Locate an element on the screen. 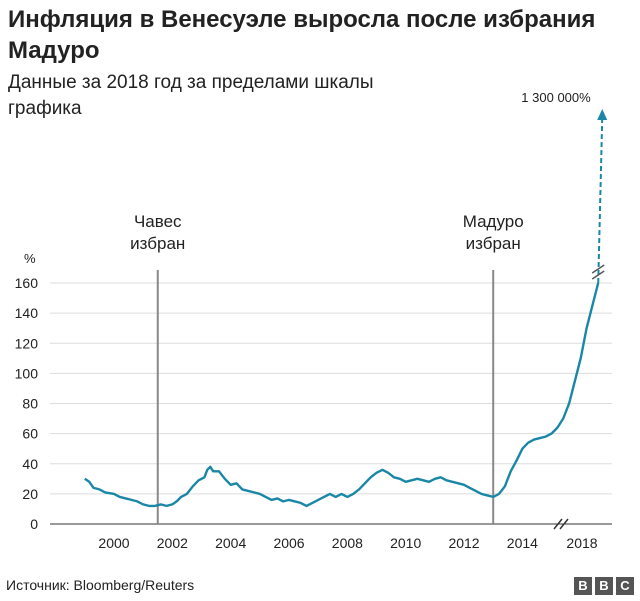 The width and height of the screenshot is (640, 601). x-tick-label: 2008 is located at coordinates (347, 543).